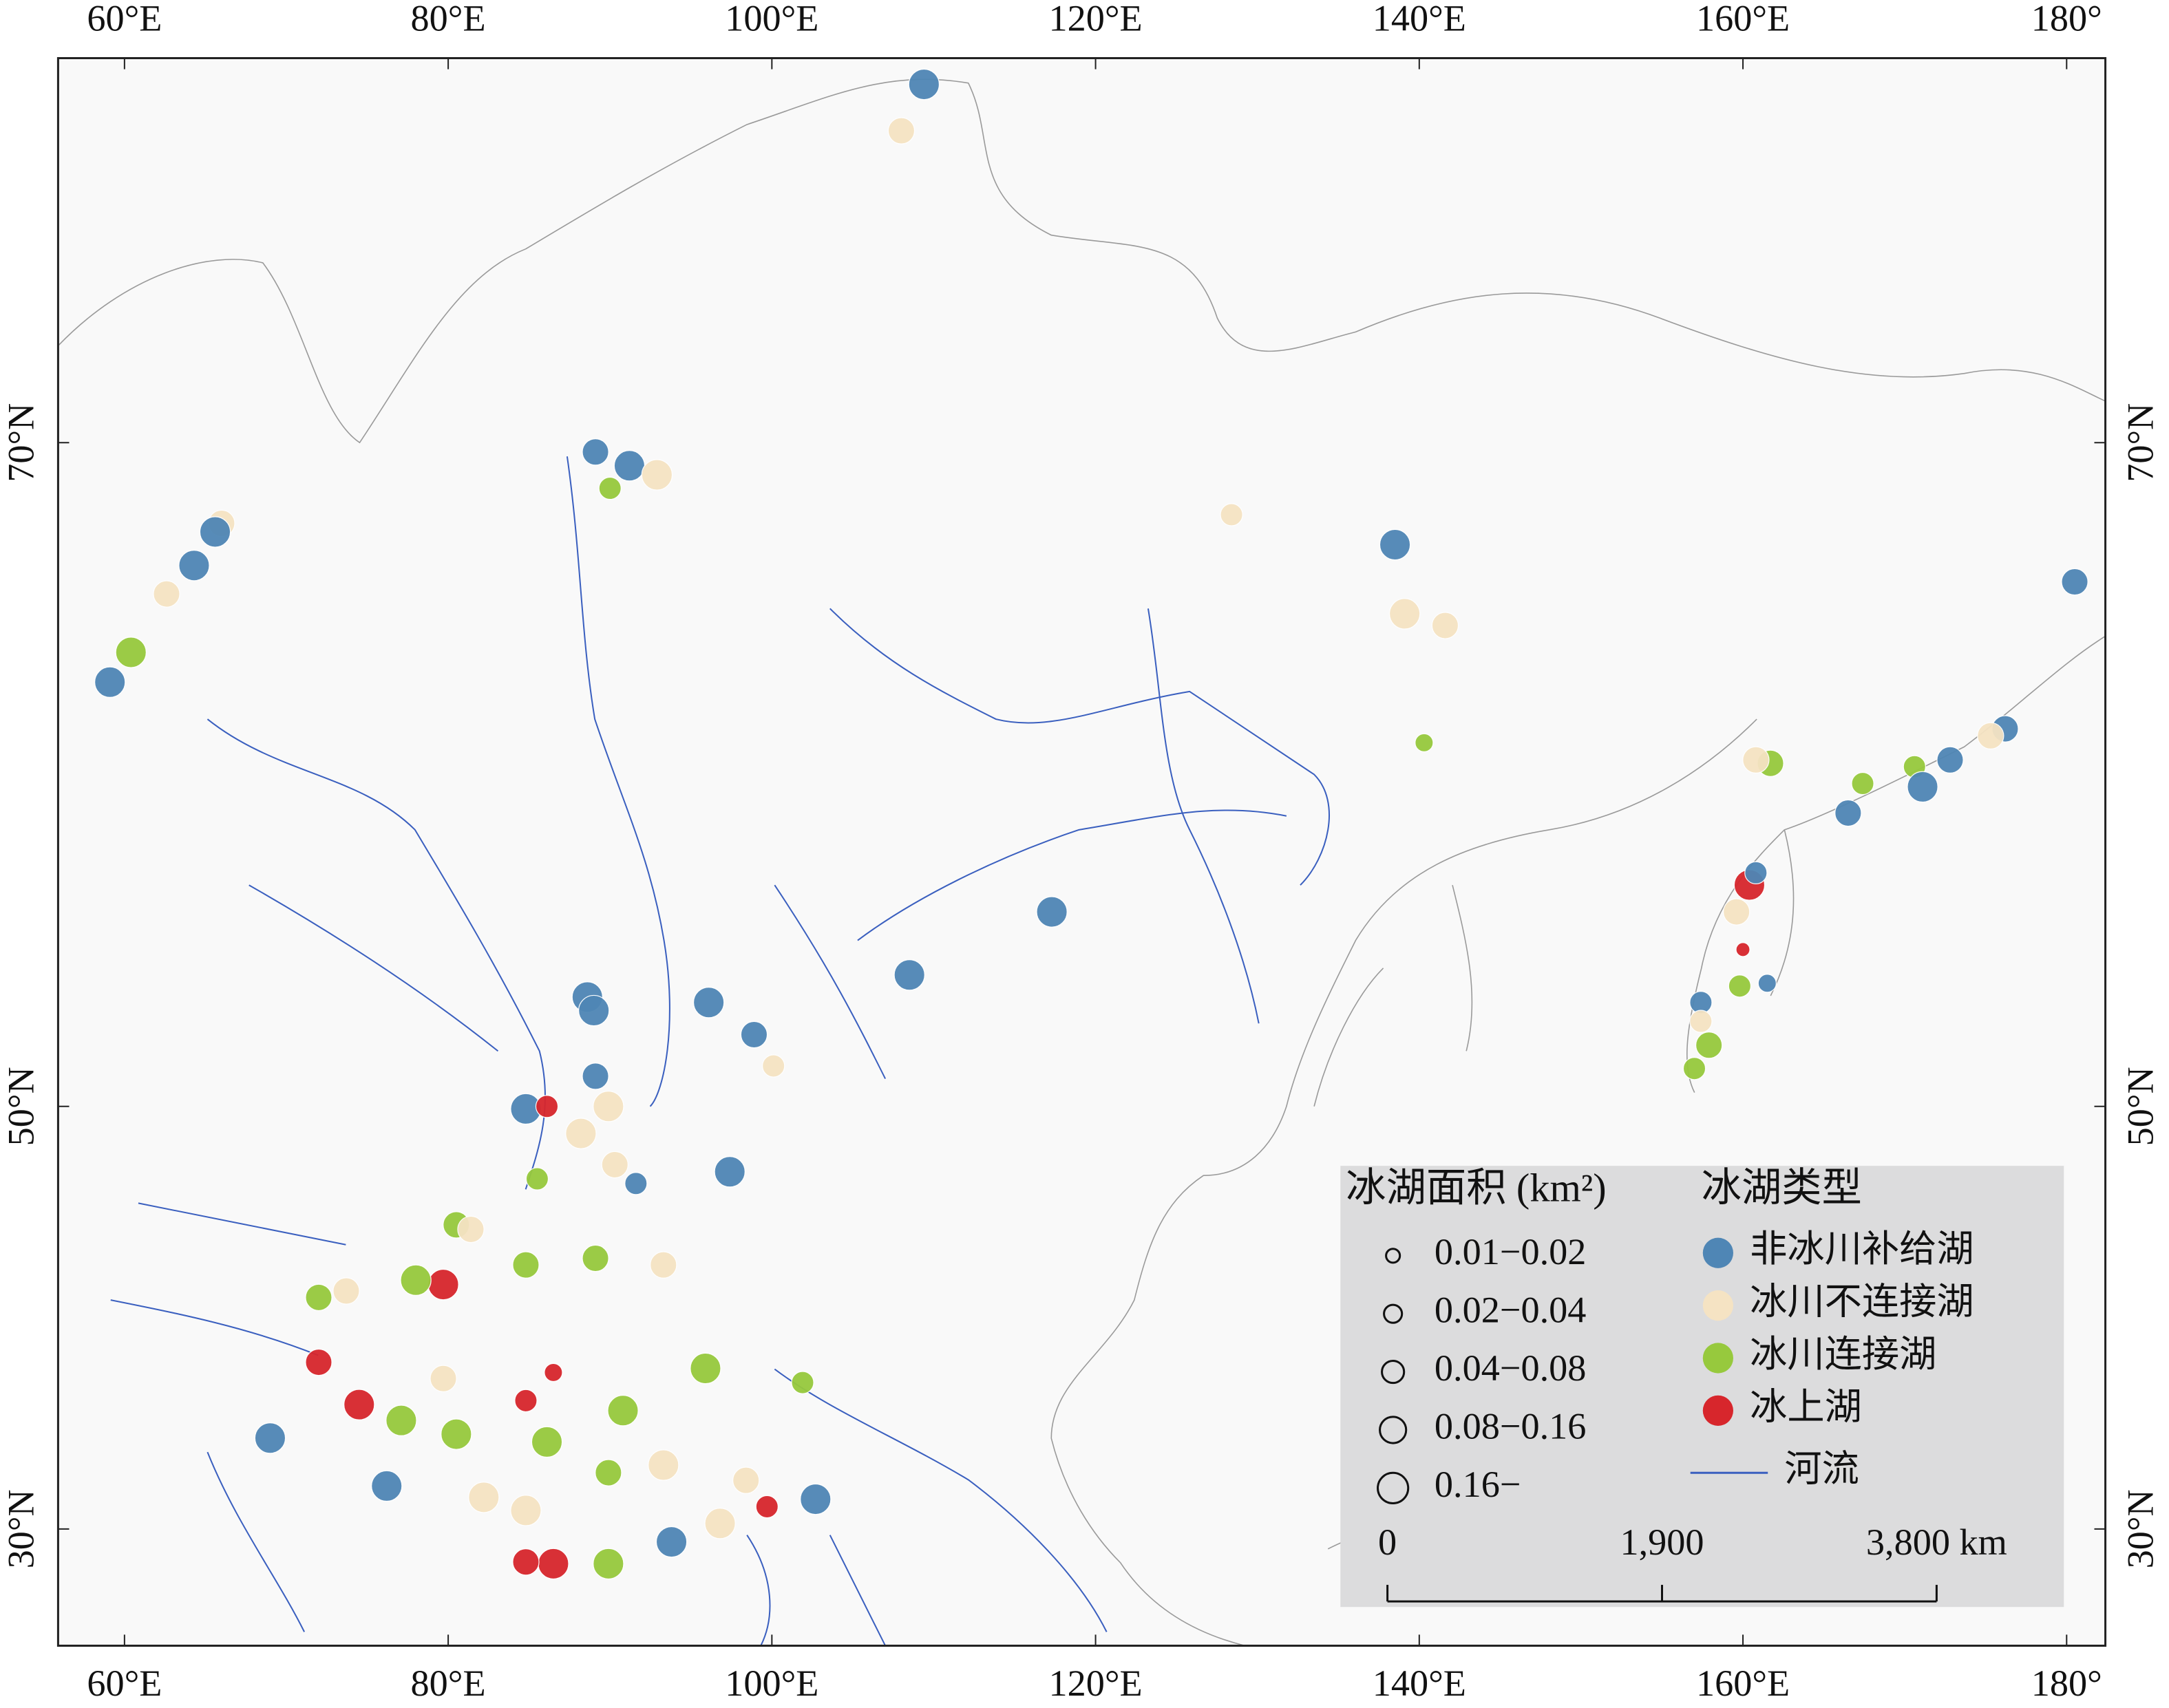  I want to click on type-legend-label: 冰川不连接湖, so click(1862, 1302).